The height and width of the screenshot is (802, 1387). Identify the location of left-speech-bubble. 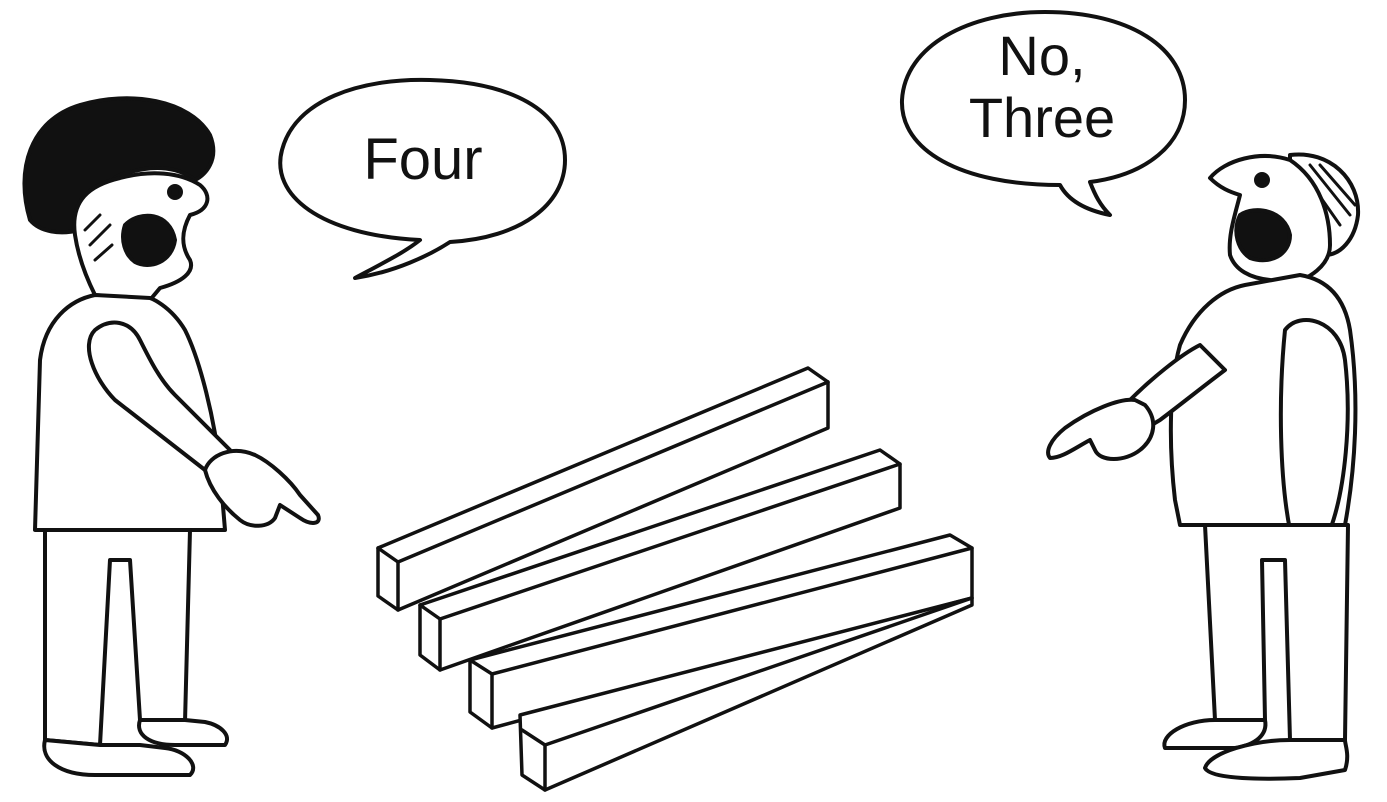
(422, 178).